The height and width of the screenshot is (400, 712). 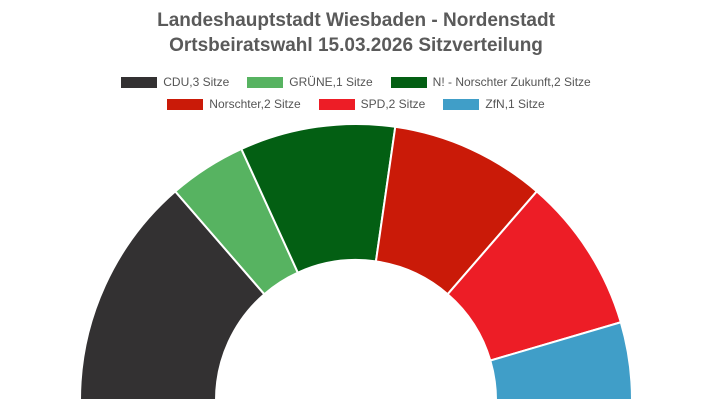 What do you see at coordinates (172, 295) in the screenshot?
I see `slice-cdu` at bounding box center [172, 295].